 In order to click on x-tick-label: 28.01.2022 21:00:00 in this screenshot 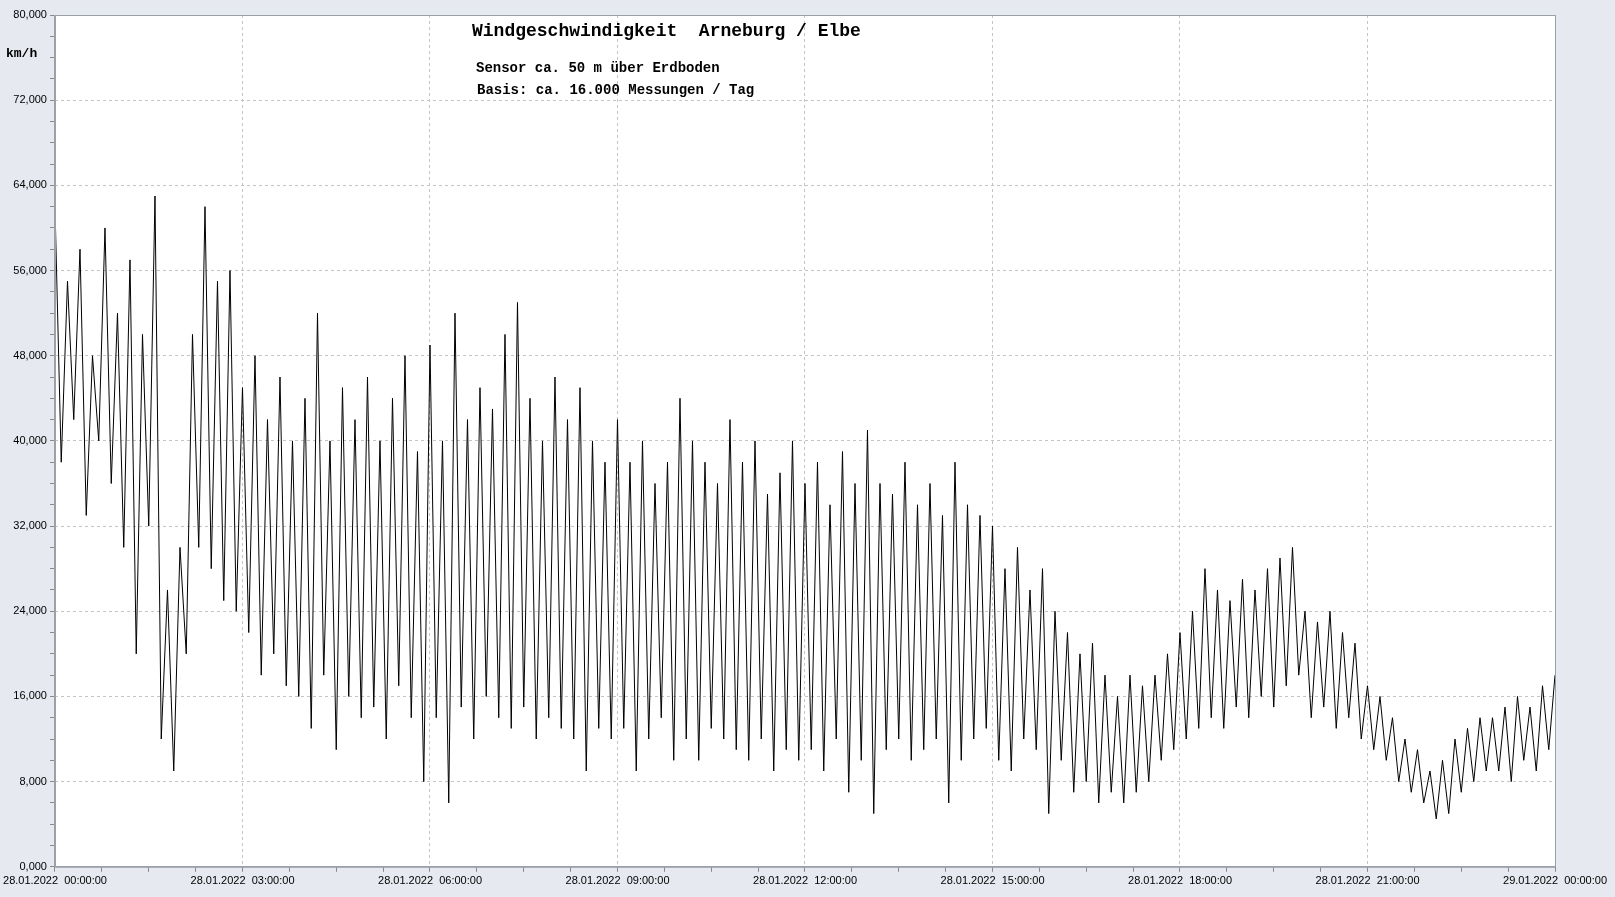, I will do `click(1367, 880)`.